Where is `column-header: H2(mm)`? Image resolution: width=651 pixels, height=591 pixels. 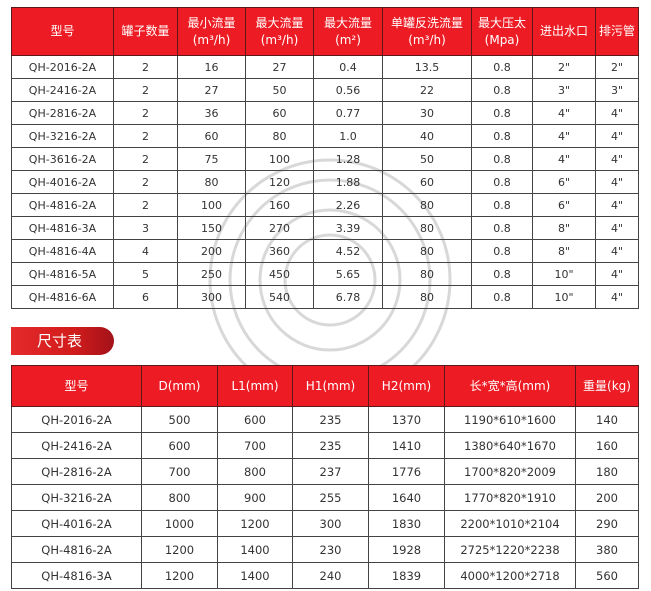
column-header: H2(mm) is located at coordinates (406, 386).